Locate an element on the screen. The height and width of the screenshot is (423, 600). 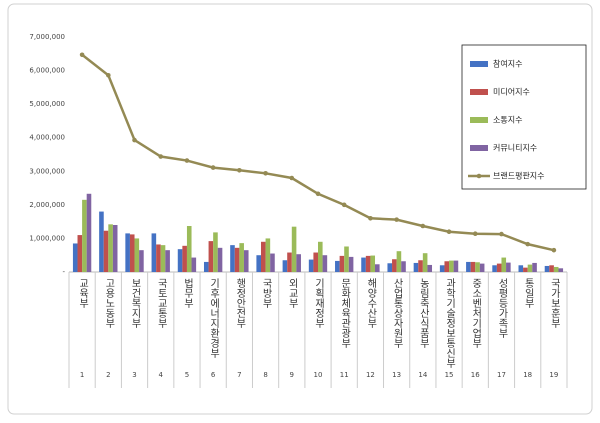
rank-label: 13 is located at coordinates (396, 375).